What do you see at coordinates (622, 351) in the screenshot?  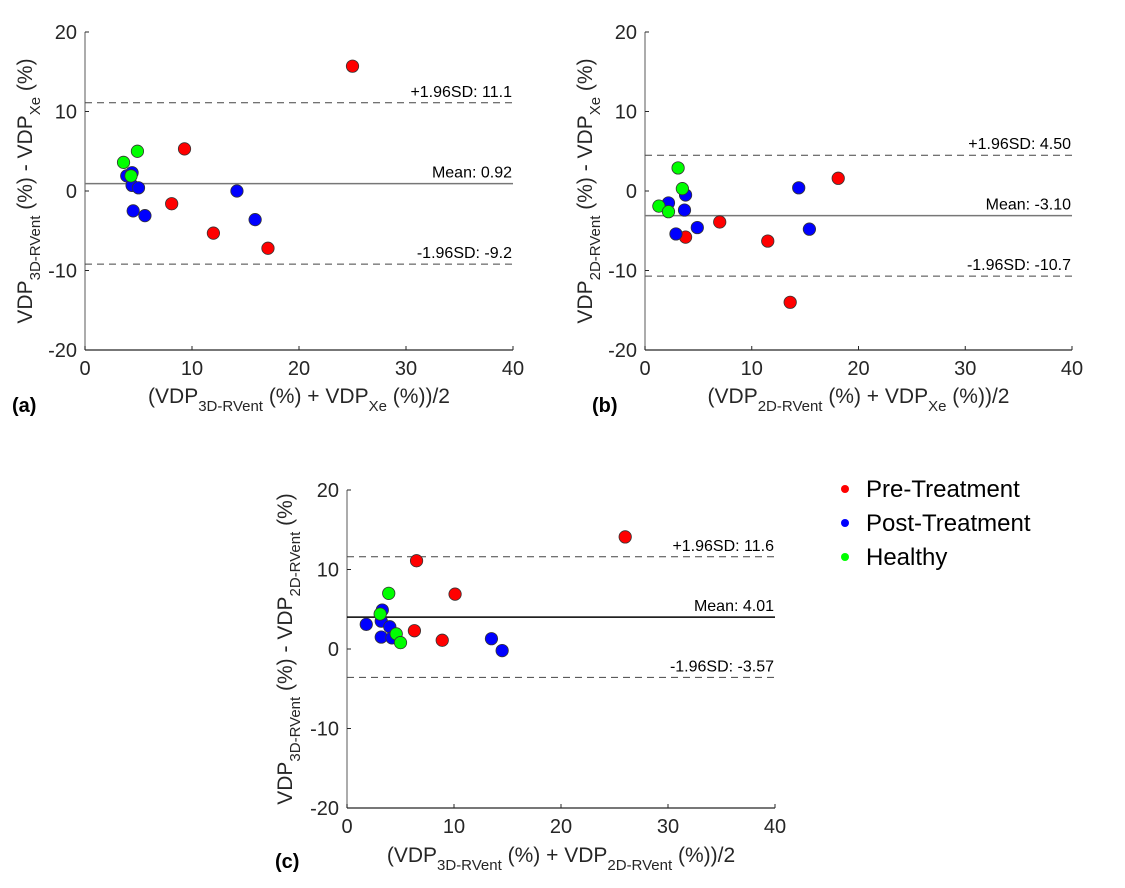 I see `y-tick-label: -20` at bounding box center [622, 351].